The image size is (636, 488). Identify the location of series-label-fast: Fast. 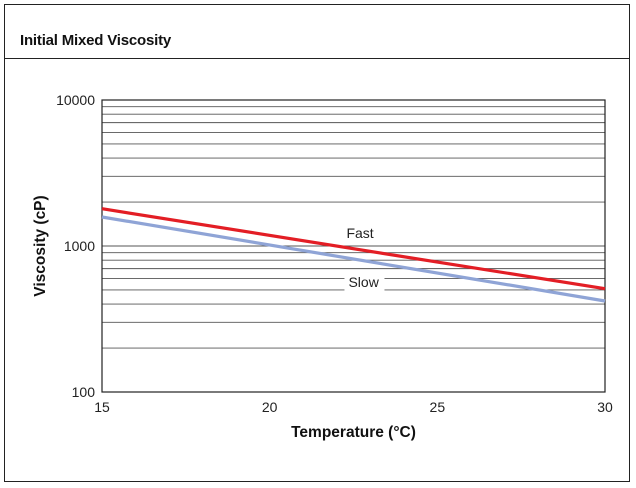
(359, 233).